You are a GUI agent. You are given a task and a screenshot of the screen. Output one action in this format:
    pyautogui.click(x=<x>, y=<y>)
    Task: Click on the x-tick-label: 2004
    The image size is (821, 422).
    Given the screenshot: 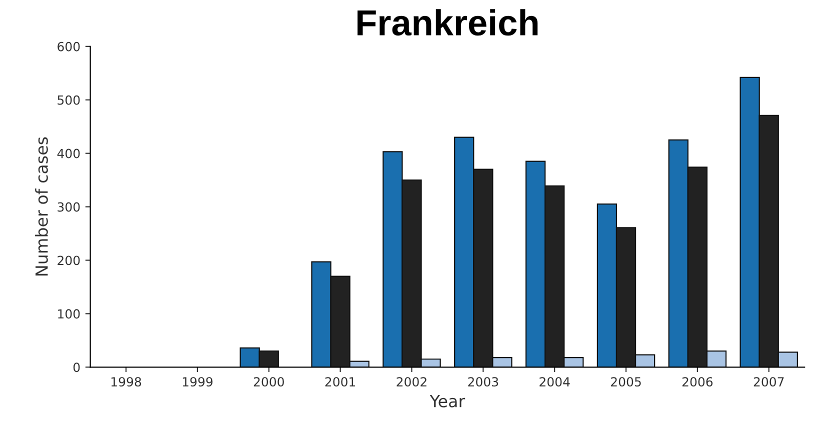 What is the action you would take?
    pyautogui.click(x=555, y=382)
    